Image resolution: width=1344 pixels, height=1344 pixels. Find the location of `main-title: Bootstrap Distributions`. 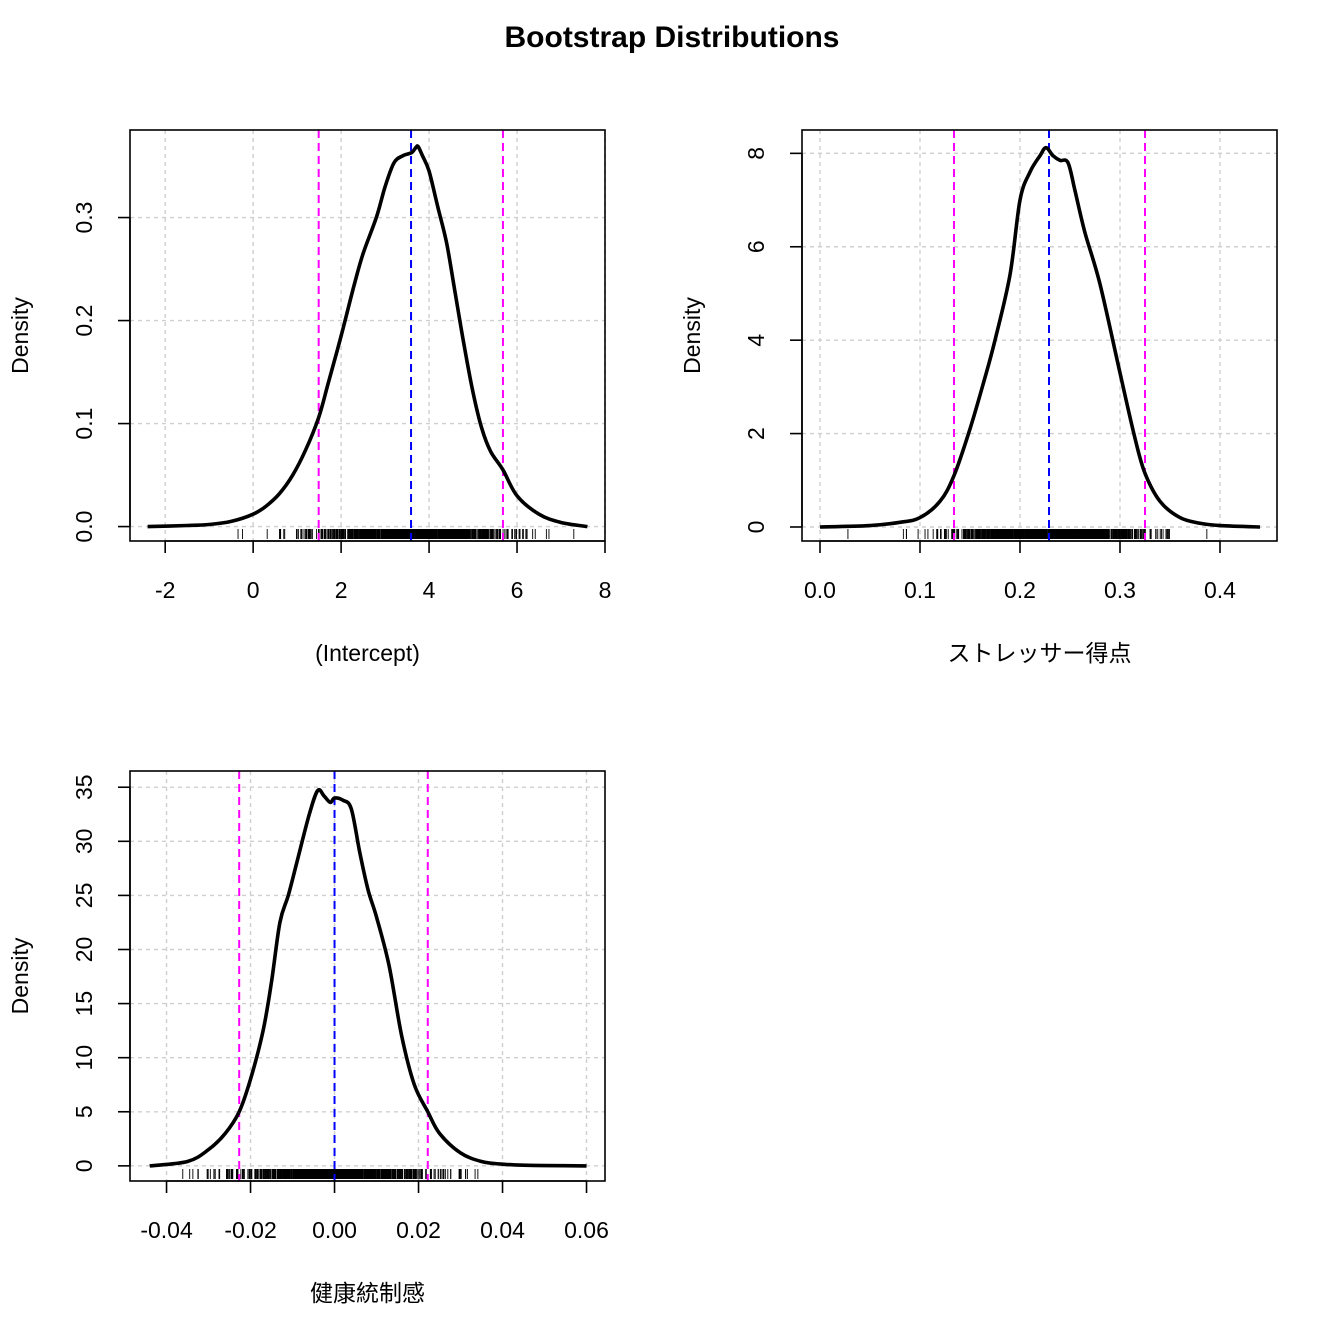

main-title: Bootstrap Distributions is located at coordinates (672, 37).